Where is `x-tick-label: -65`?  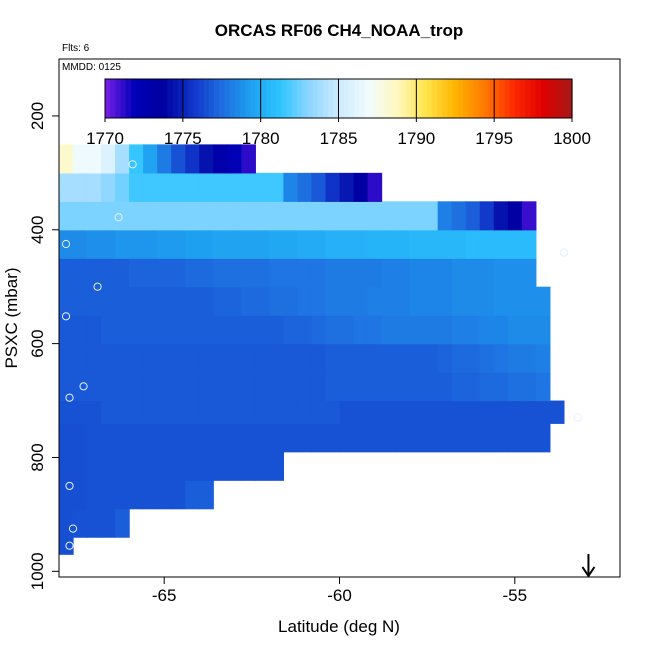
x-tick-label: -65 is located at coordinates (164, 595).